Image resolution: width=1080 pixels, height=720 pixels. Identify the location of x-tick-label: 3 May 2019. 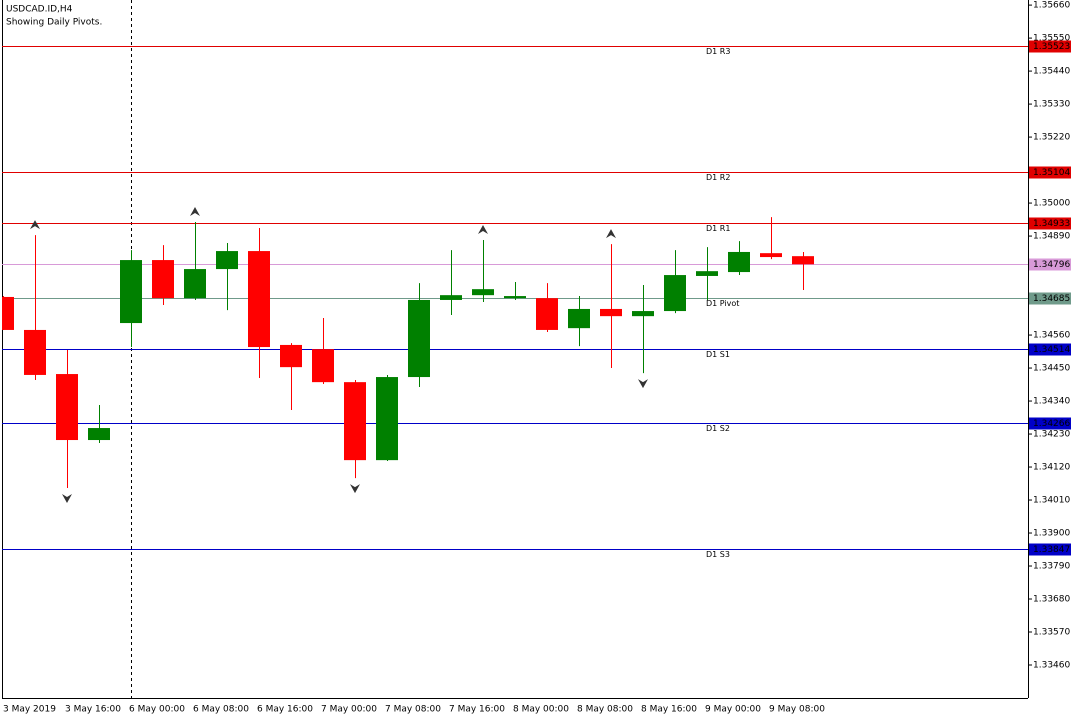
(29, 710).